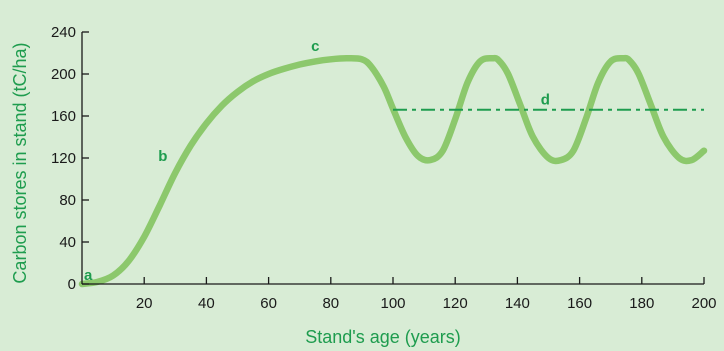  What do you see at coordinates (517, 303) in the screenshot?
I see `x-tick-label: 140` at bounding box center [517, 303].